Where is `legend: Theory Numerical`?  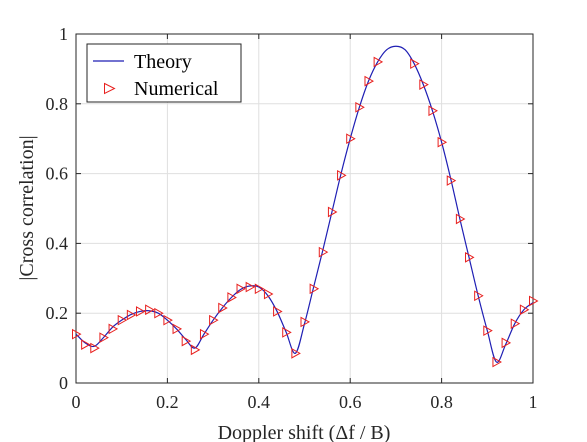 legend: Theory Numerical is located at coordinates (164, 73).